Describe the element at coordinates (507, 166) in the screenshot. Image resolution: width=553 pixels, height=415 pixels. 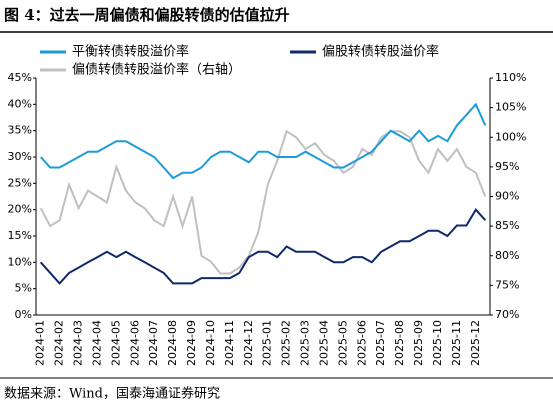
I see `y2-tick-label: 95%` at that location.